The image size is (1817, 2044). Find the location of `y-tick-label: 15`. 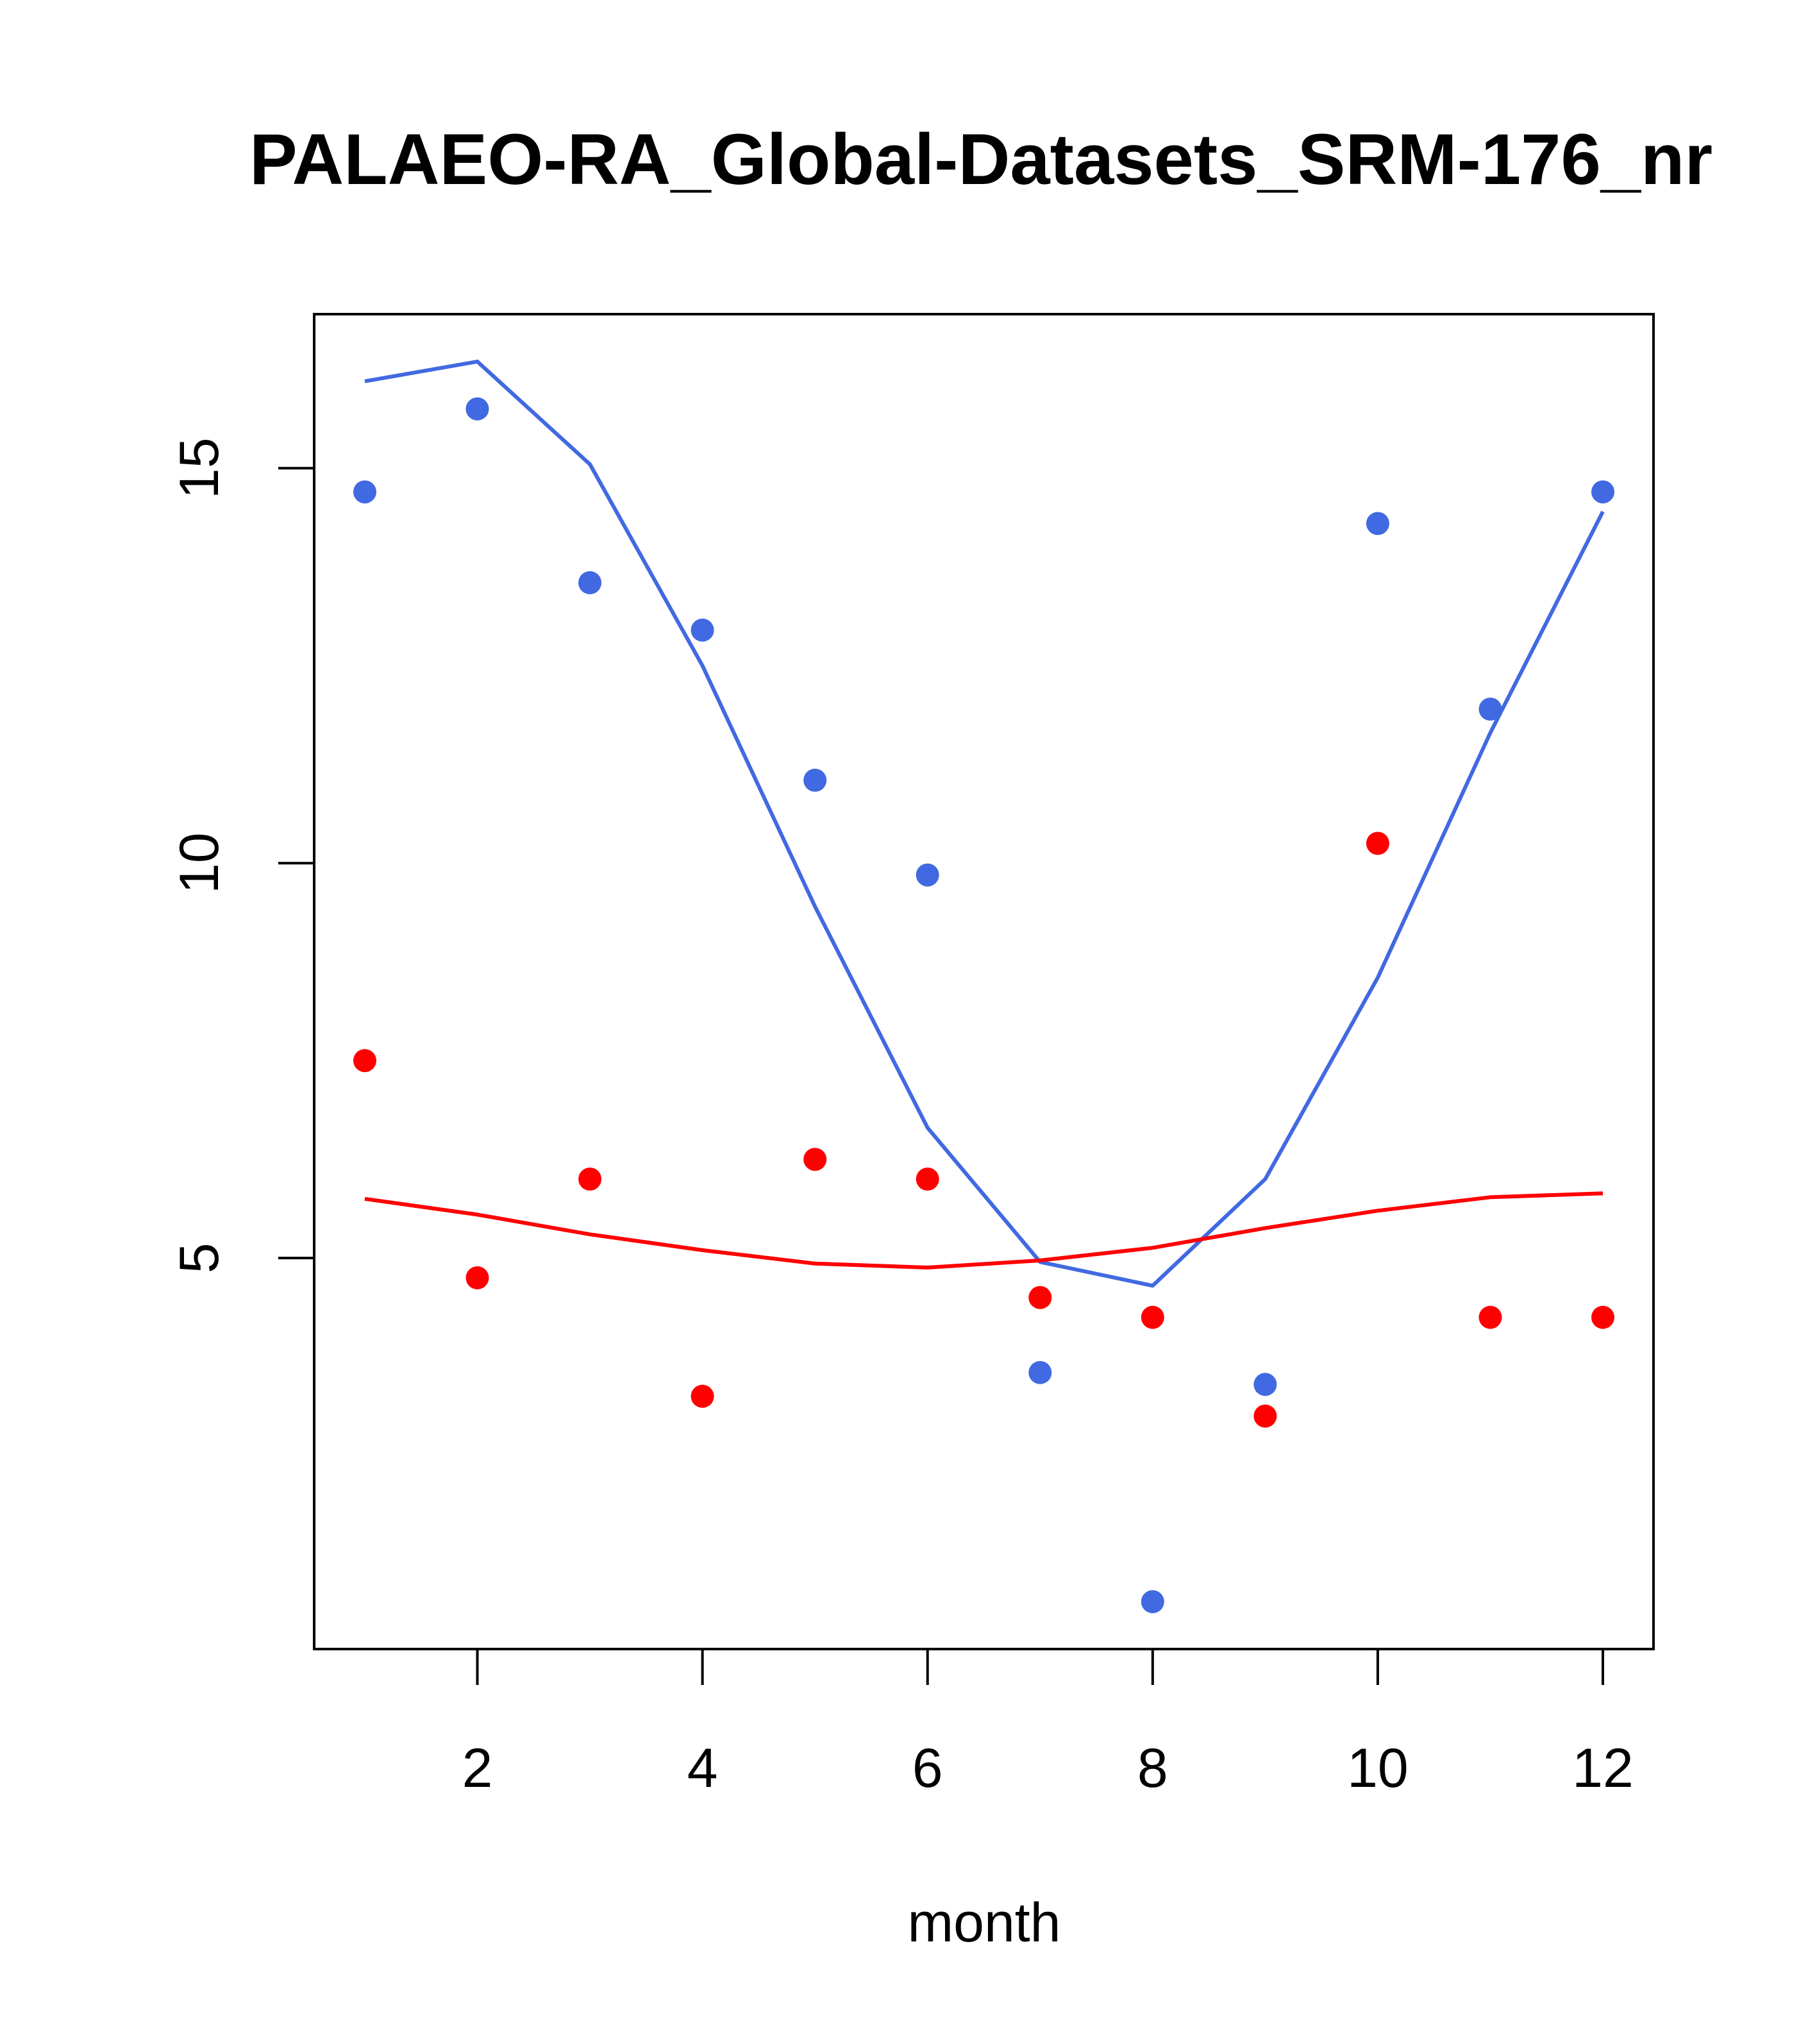

y-tick-label: 15 is located at coordinates (200, 468).